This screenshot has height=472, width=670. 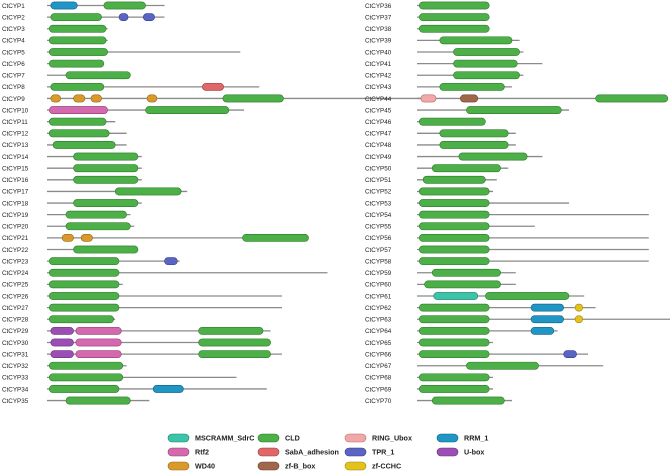 What do you see at coordinates (83, 5) in the screenshot?
I see `gene-row: CtCYP1` at bounding box center [83, 5].